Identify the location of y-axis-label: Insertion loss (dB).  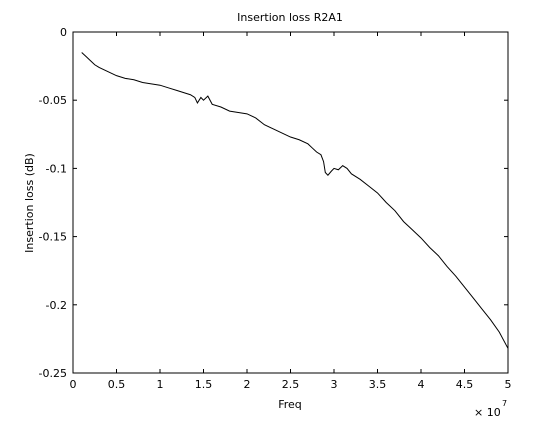
(29, 203).